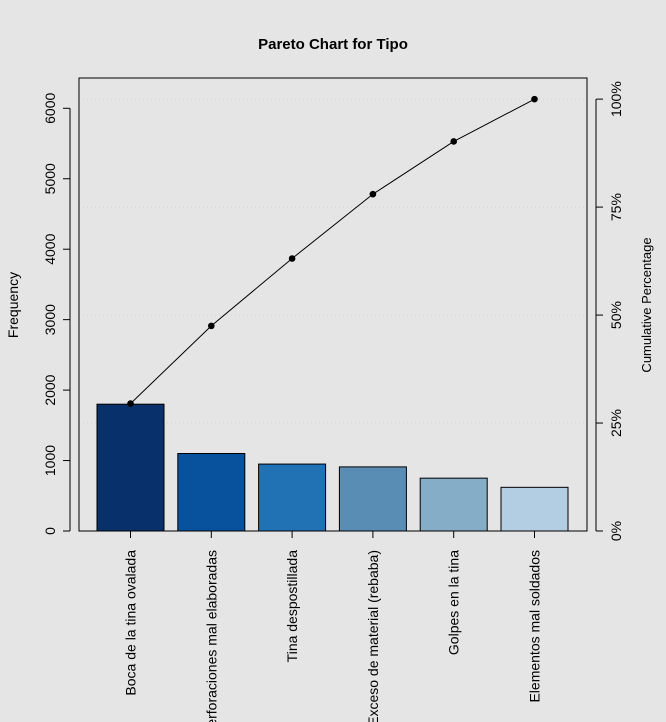 Image resolution: width=666 pixels, height=722 pixels. I want to click on category-label: Golpes en la tina, so click(454, 602).